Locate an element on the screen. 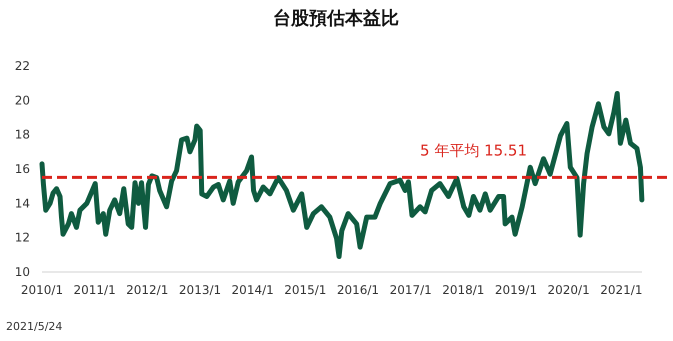 The width and height of the screenshot is (673, 341). x-tick-label: 2017/1 is located at coordinates (411, 290).